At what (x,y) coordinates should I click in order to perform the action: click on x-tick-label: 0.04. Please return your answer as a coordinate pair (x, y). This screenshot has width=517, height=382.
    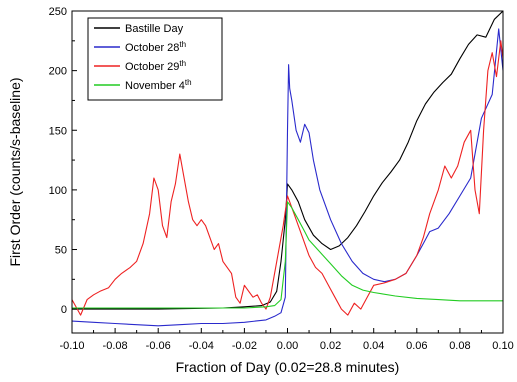
    Looking at the image, I should click on (373, 346).